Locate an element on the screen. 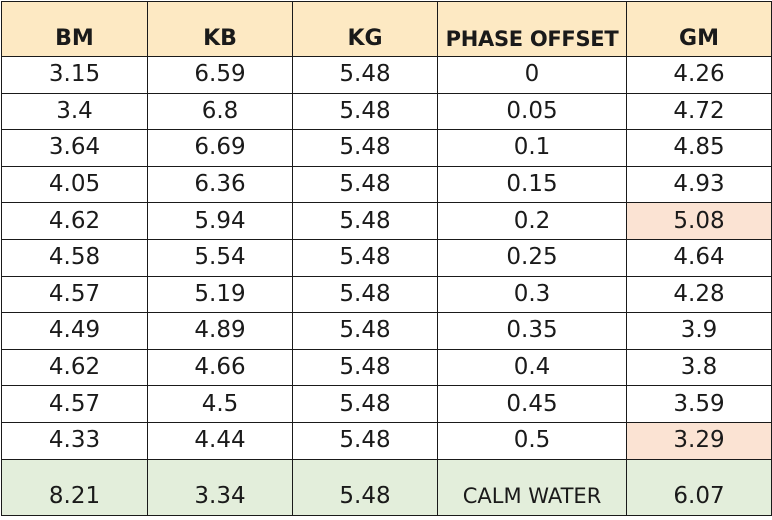  cell-kb: 5.94 is located at coordinates (220, 221).